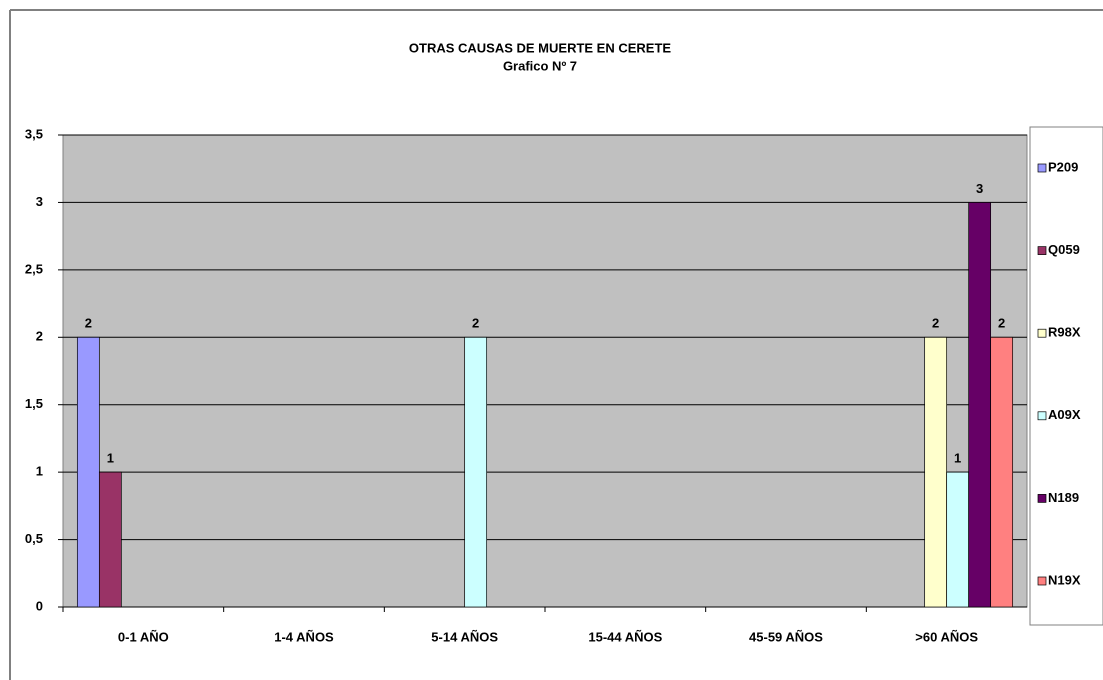 This screenshot has height=680, width=1103. Describe the element at coordinates (1064, 332) in the screenshot. I see `legend-label: R98X` at that location.